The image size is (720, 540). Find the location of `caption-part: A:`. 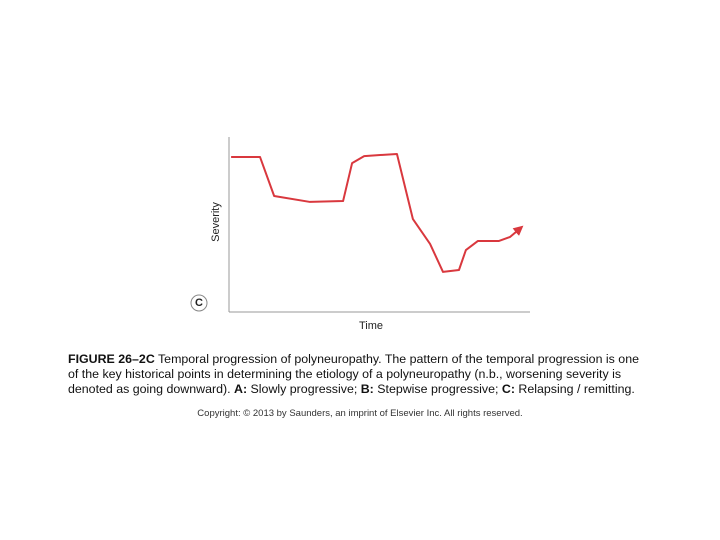

caption-part: A: is located at coordinates (241, 389).